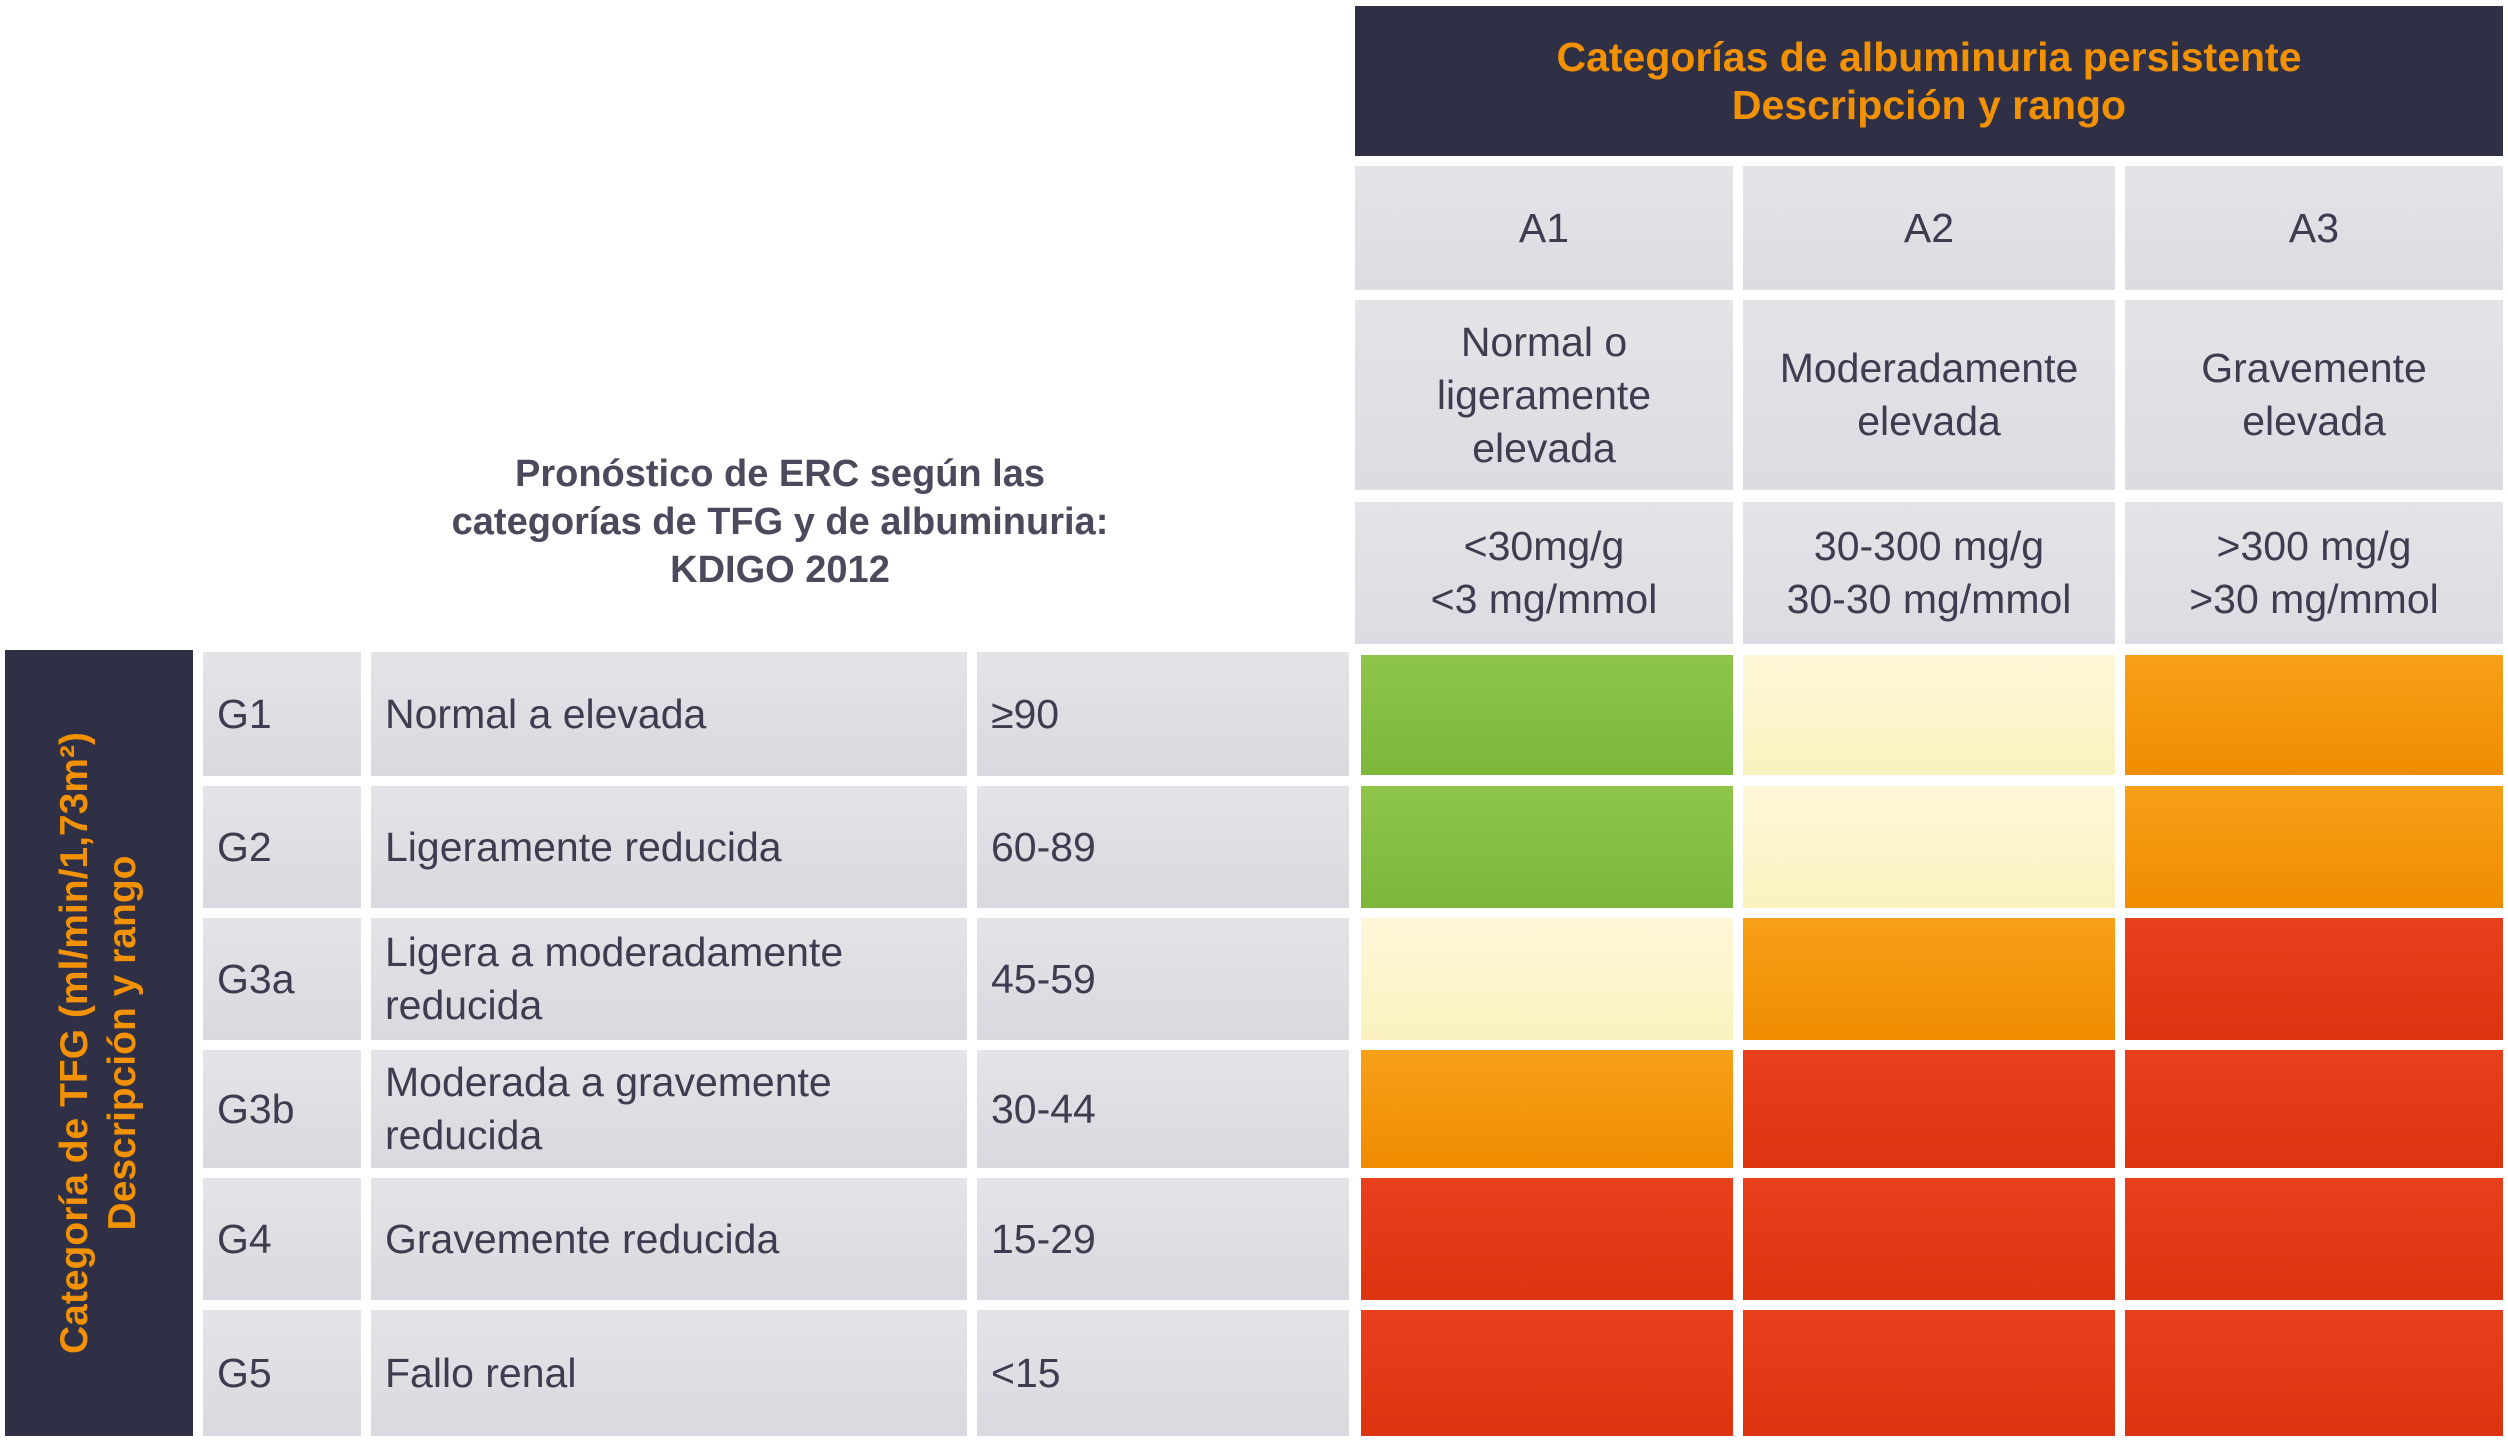 The height and width of the screenshot is (1443, 2508). I want to click on risk-cell-g2-a2, so click(1929, 847).